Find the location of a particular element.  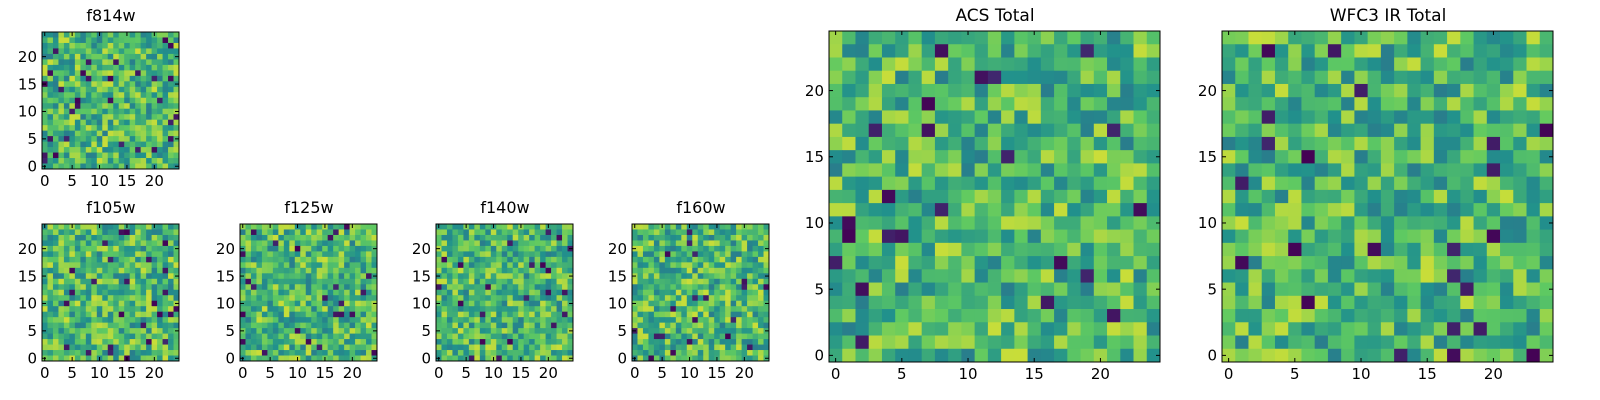

y-tick-label: 15 is located at coordinates (1207, 157).